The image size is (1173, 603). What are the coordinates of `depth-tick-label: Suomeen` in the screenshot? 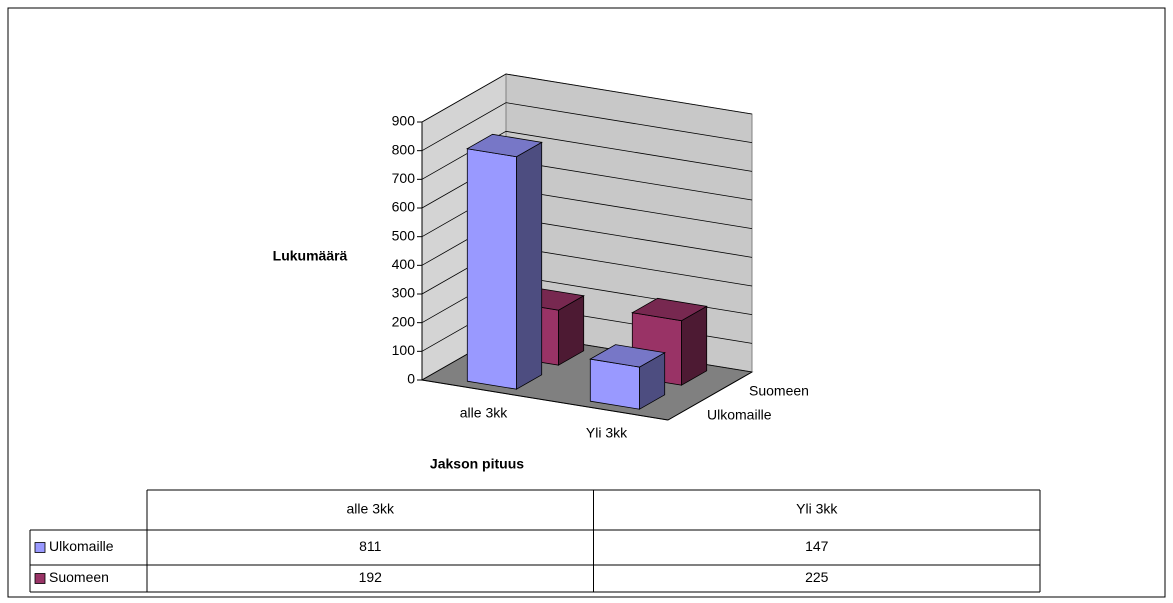 It's located at (779, 391).